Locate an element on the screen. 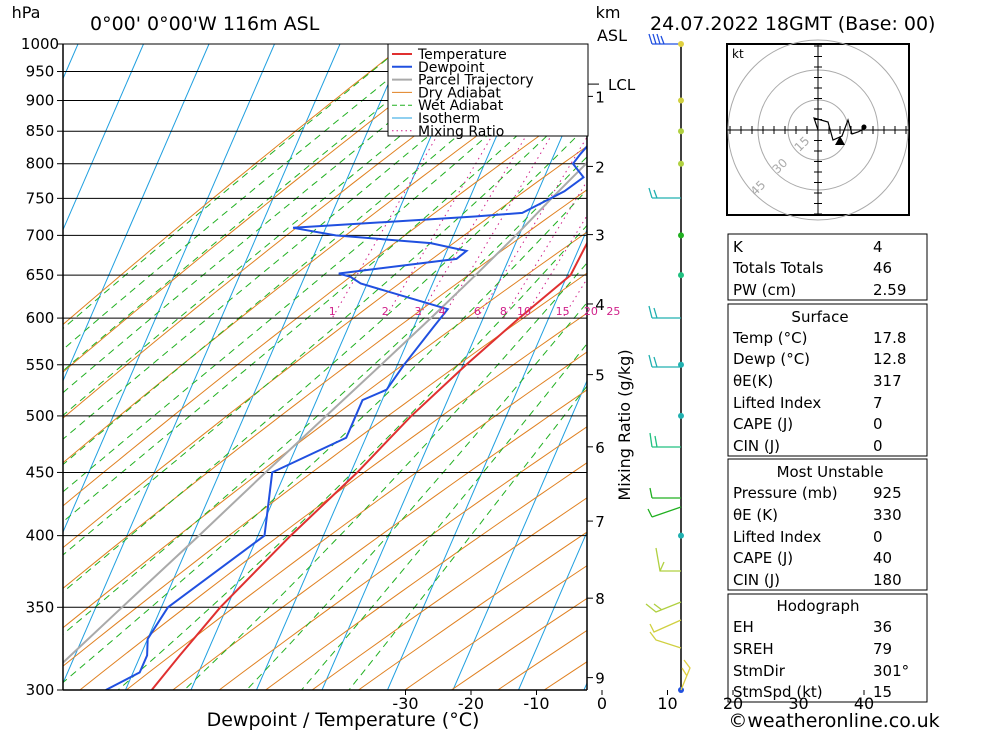 The width and height of the screenshot is (1000, 733). eh-label: EH is located at coordinates (743, 627).